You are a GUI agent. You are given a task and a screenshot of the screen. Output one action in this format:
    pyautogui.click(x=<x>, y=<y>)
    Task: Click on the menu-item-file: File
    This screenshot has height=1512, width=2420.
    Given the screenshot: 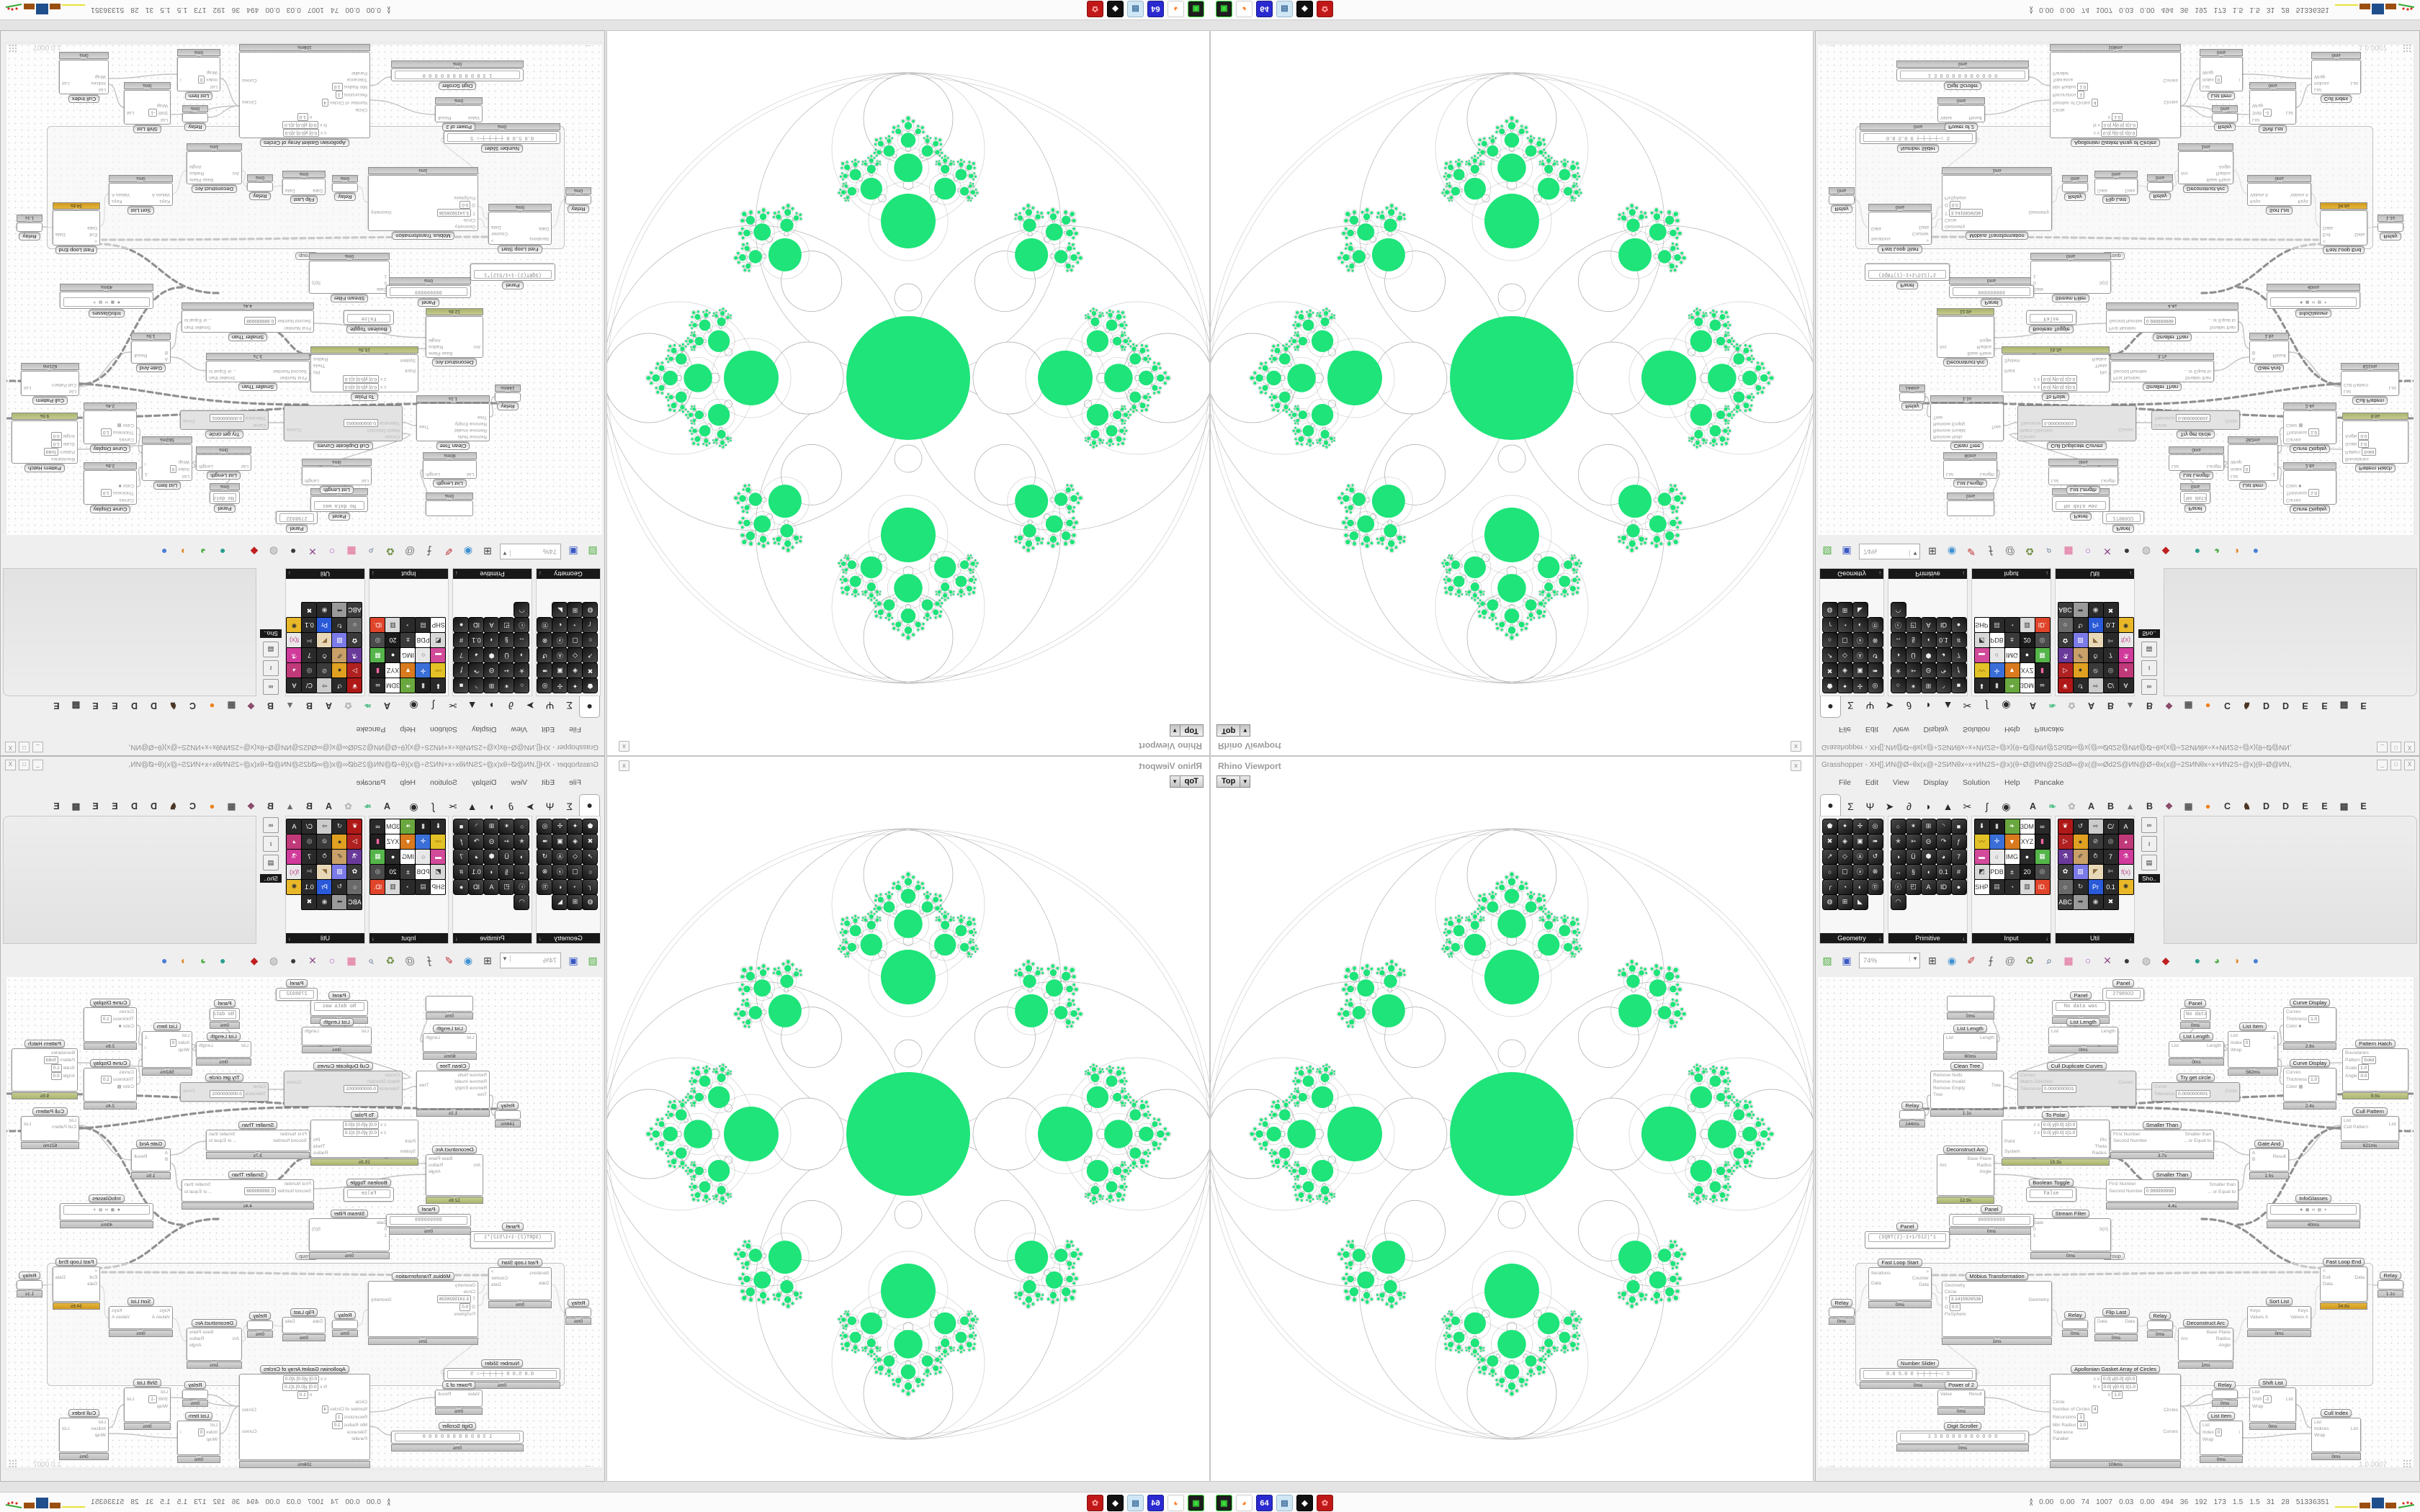 What is the action you would take?
    pyautogui.click(x=1845, y=782)
    